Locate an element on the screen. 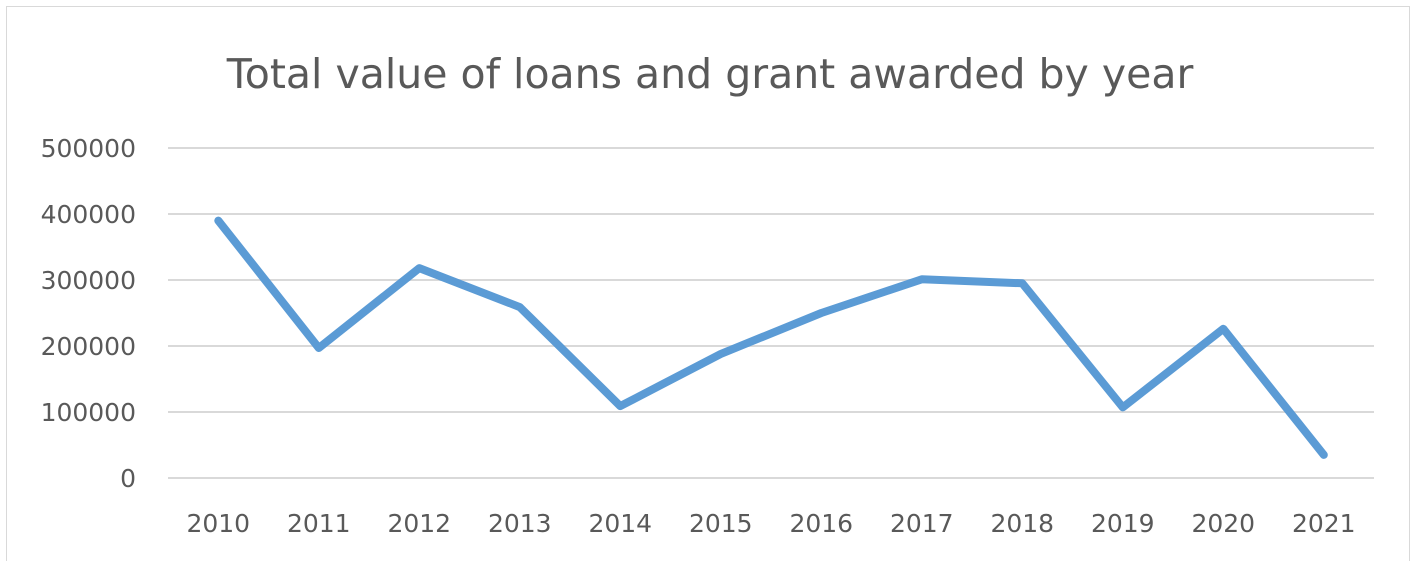  data-point-2015 is located at coordinates (721, 354).